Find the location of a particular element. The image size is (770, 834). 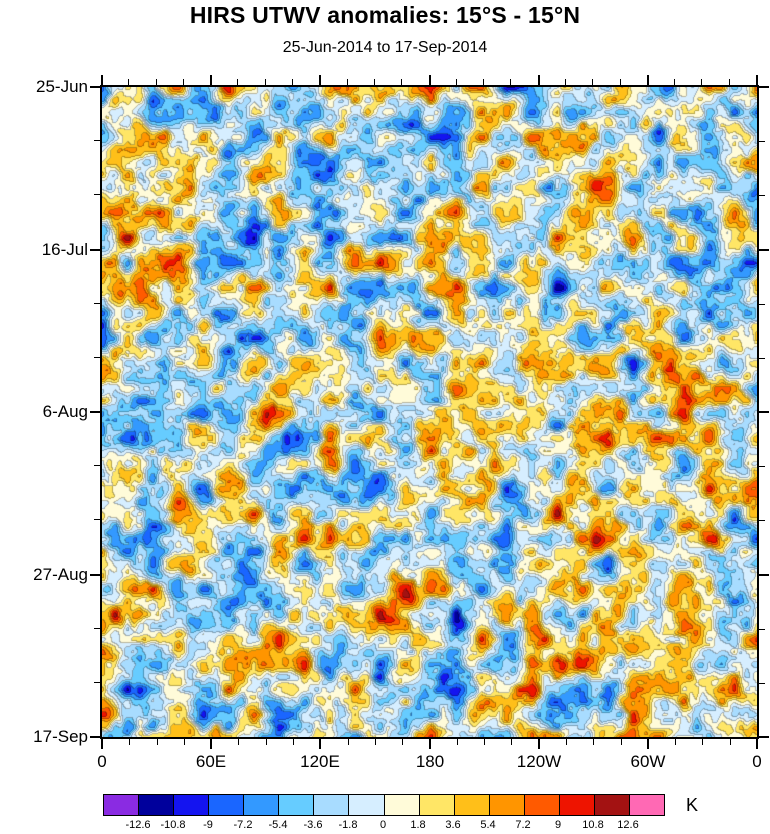

x-tick-label: 120W is located at coordinates (539, 761).